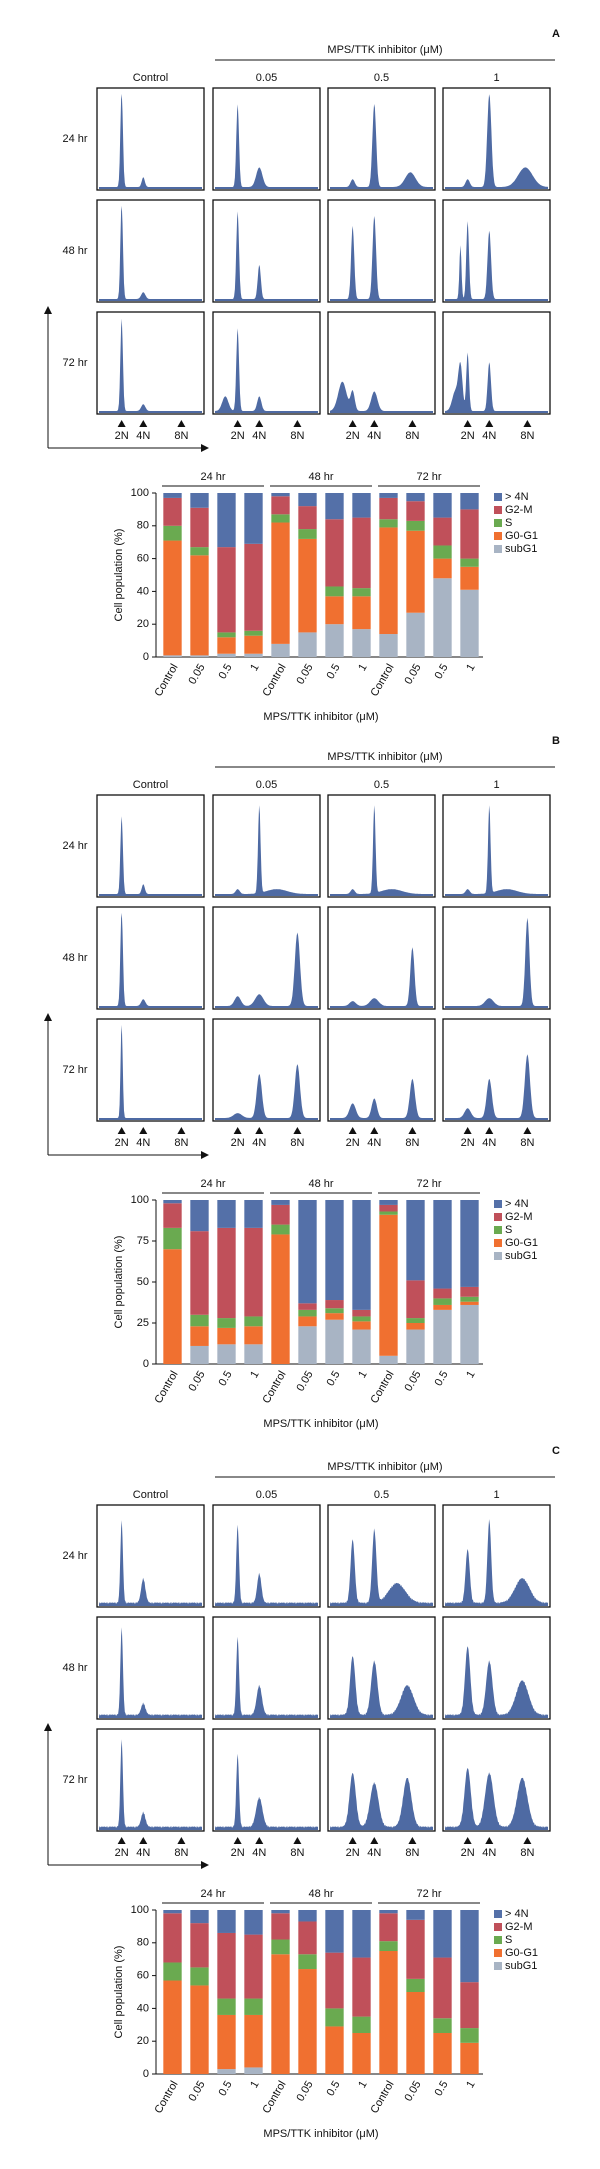 Image resolution: width=600 pixels, height=2169 pixels. I want to click on group-label: 48 hr, so click(320, 1894).